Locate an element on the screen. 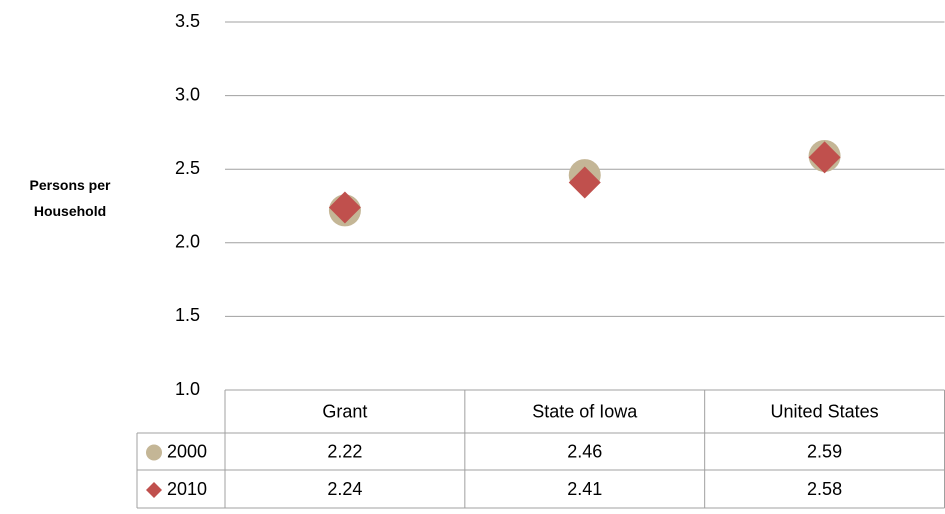 The width and height of the screenshot is (945, 514). y-tick-label: 3.5 is located at coordinates (187, 21).